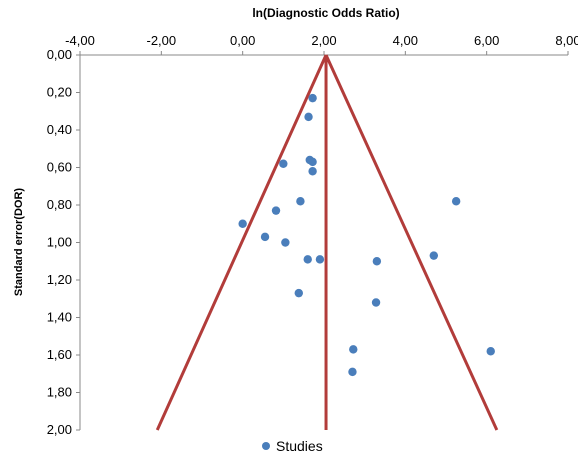 The image size is (578, 453). I want to click on legend: Studies, so click(292, 445).